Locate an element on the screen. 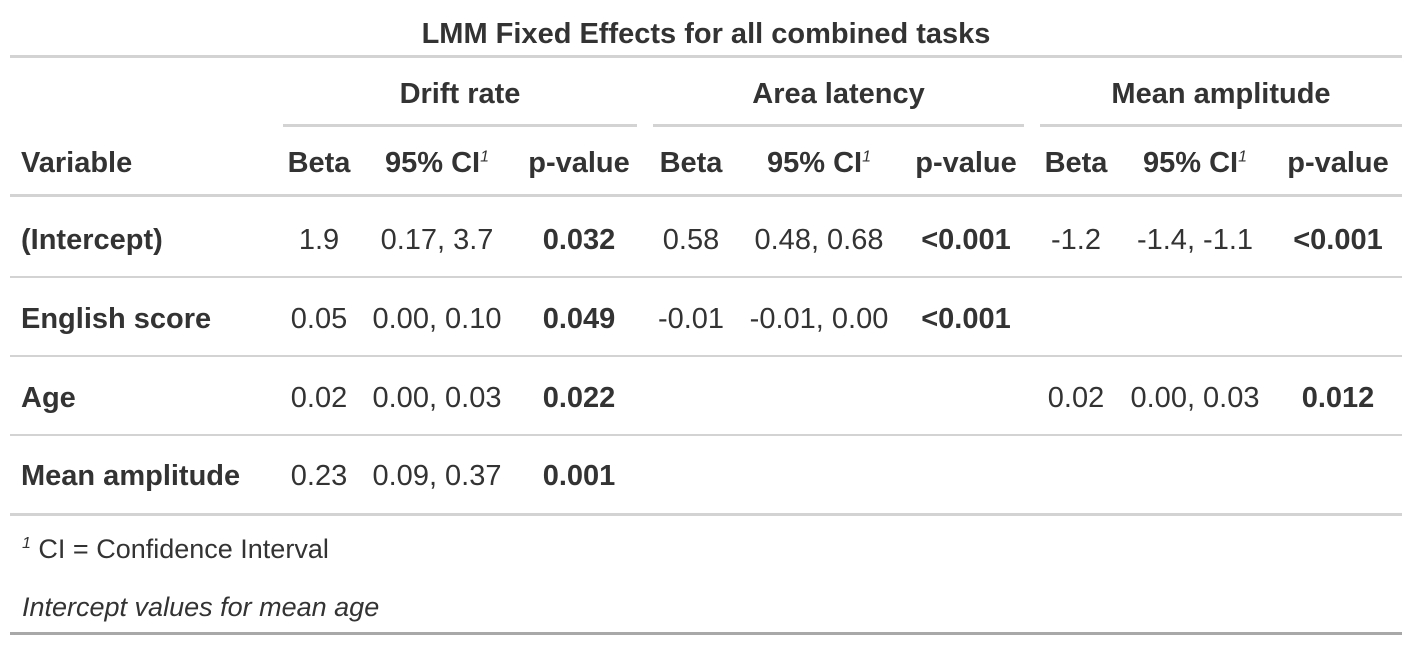  spanner-mean-amplitude: Mean amplitude is located at coordinates (1221, 94).